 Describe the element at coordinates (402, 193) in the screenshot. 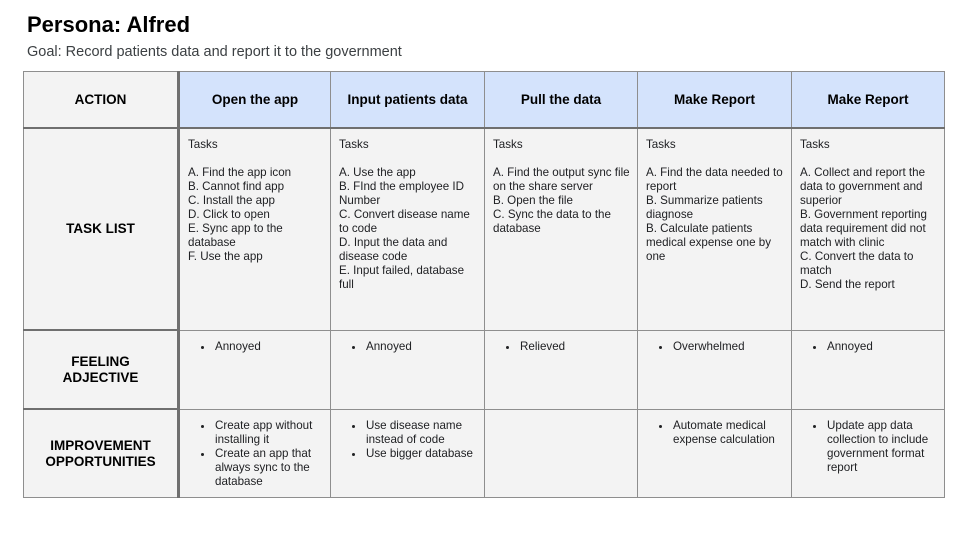

I see `task-item: B. FInd the employee ID Number` at that location.